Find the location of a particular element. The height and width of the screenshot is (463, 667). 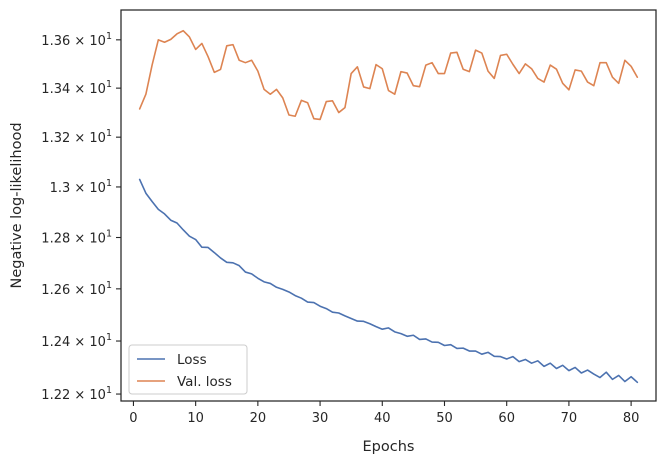

x-axis-label: Epochs is located at coordinates (389, 447).